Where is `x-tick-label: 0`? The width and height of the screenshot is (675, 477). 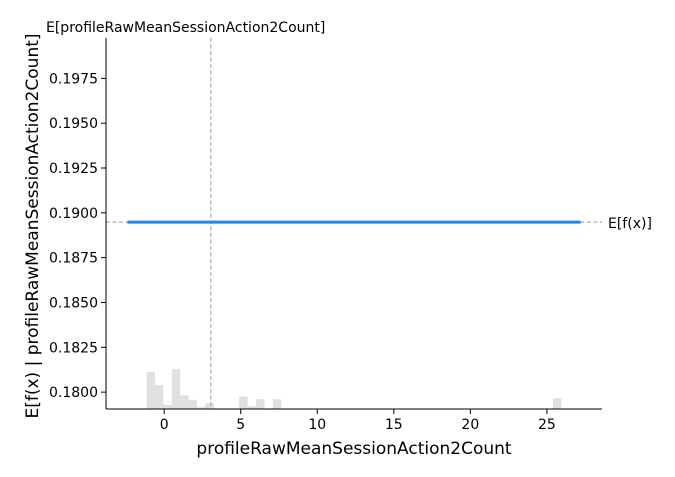
x-tick-label: 0 is located at coordinates (164, 425).